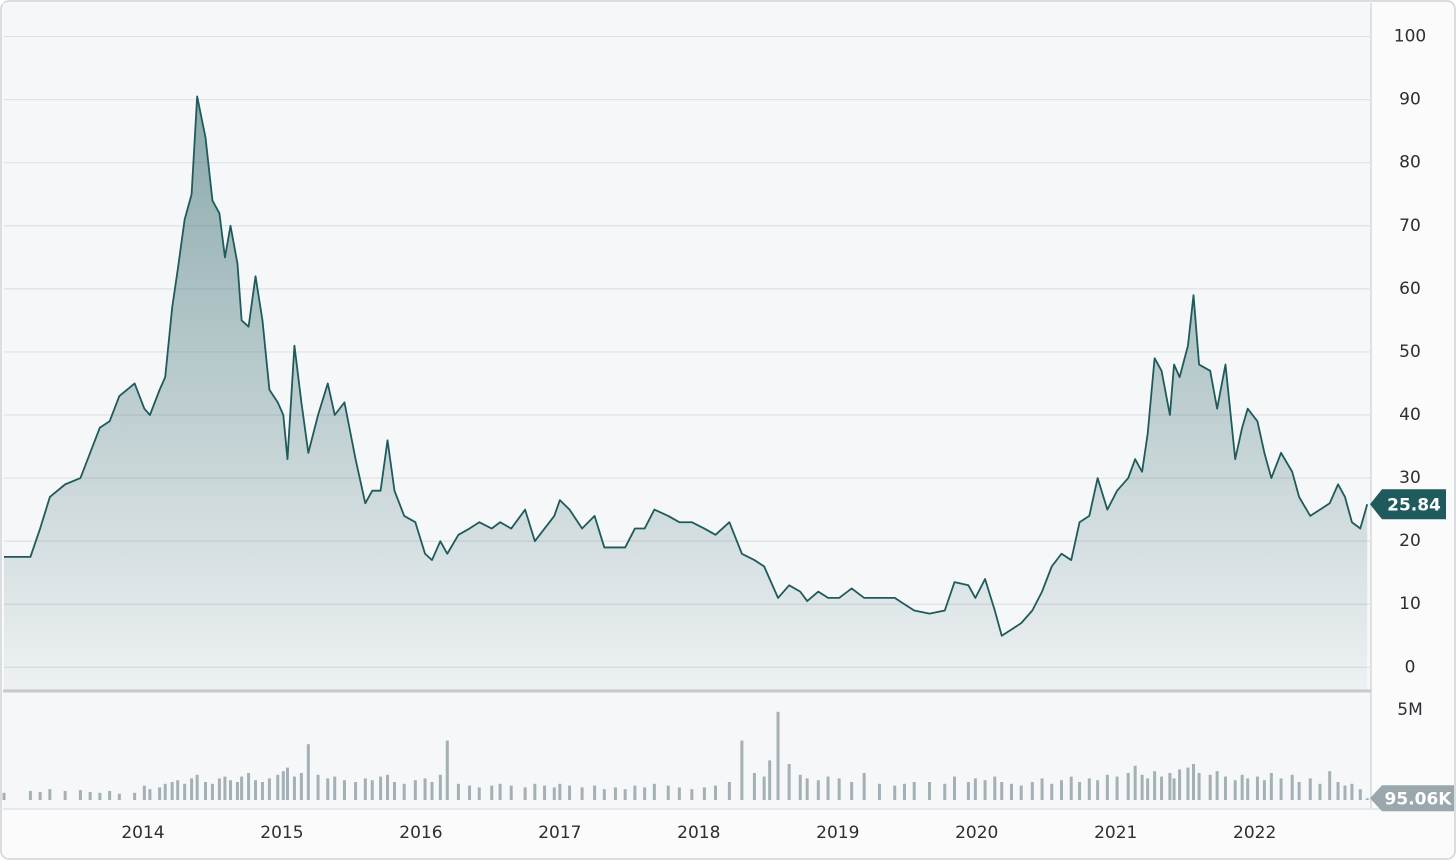  Describe the element at coordinates (1410, 541) in the screenshot. I see `y-tick-label: 20` at that location.